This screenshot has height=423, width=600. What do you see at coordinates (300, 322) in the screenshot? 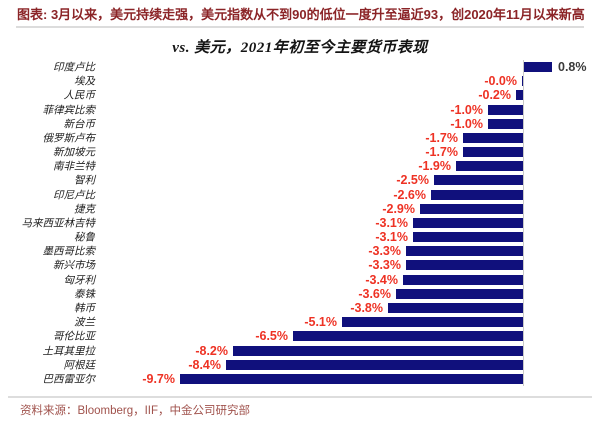
I see `chart-row: 波兰 -5.1%` at bounding box center [300, 322].